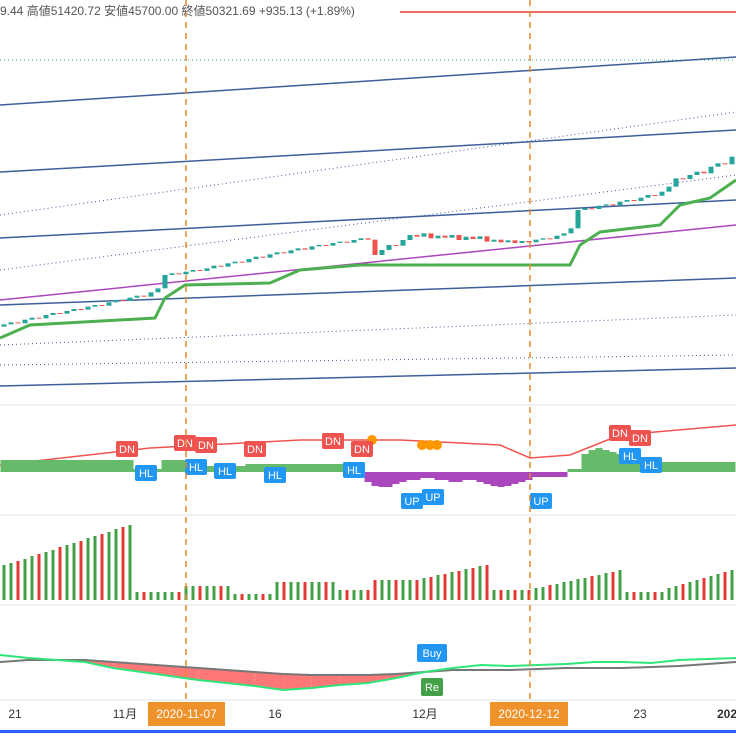 The image size is (736, 739). What do you see at coordinates (726, 714) in the screenshot?
I see `x-tick-label: 202` at bounding box center [726, 714].